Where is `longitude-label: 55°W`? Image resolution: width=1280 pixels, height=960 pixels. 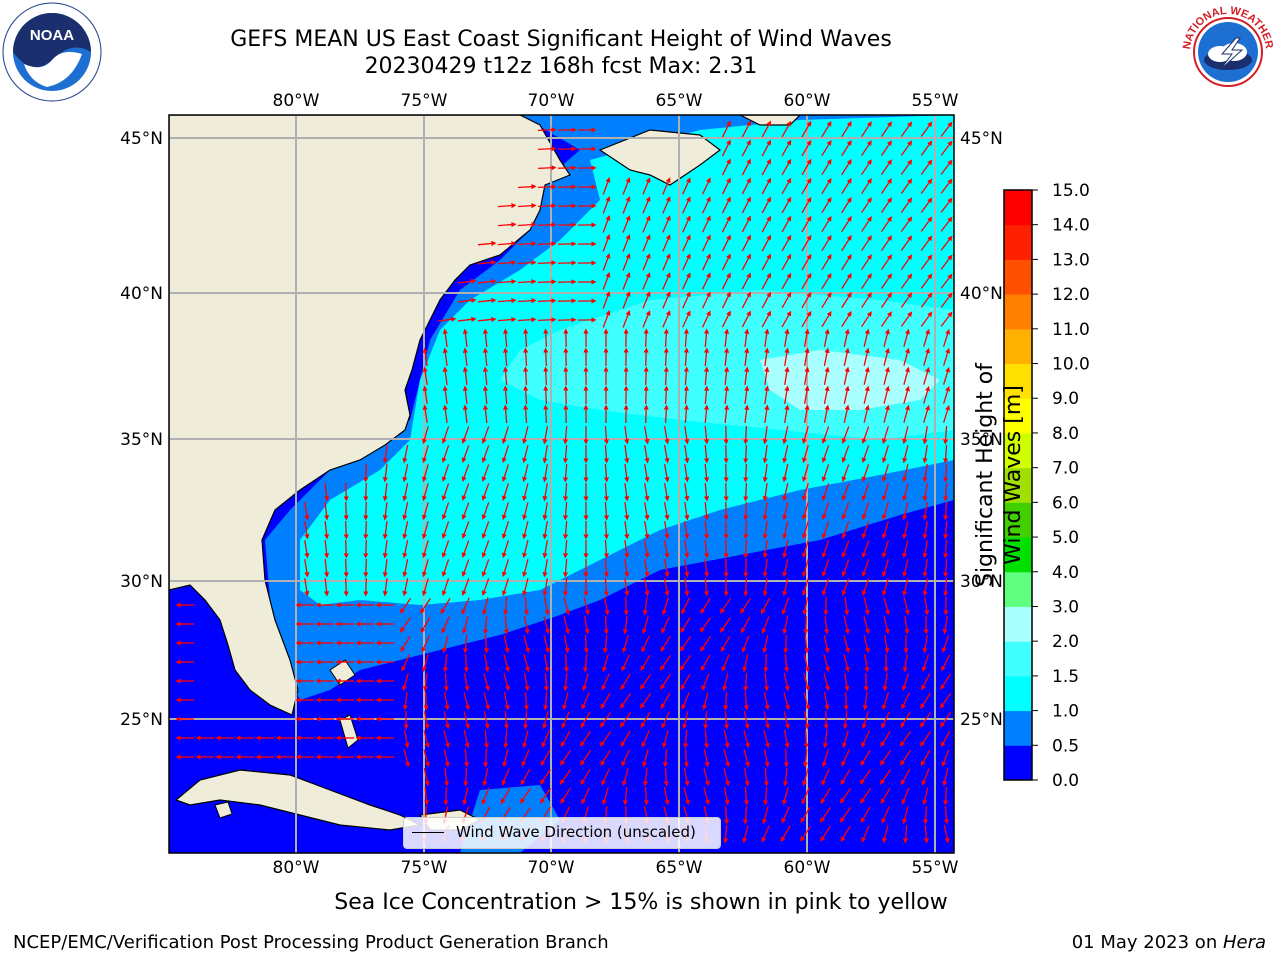 longitude-label: 55°W is located at coordinates (935, 101).